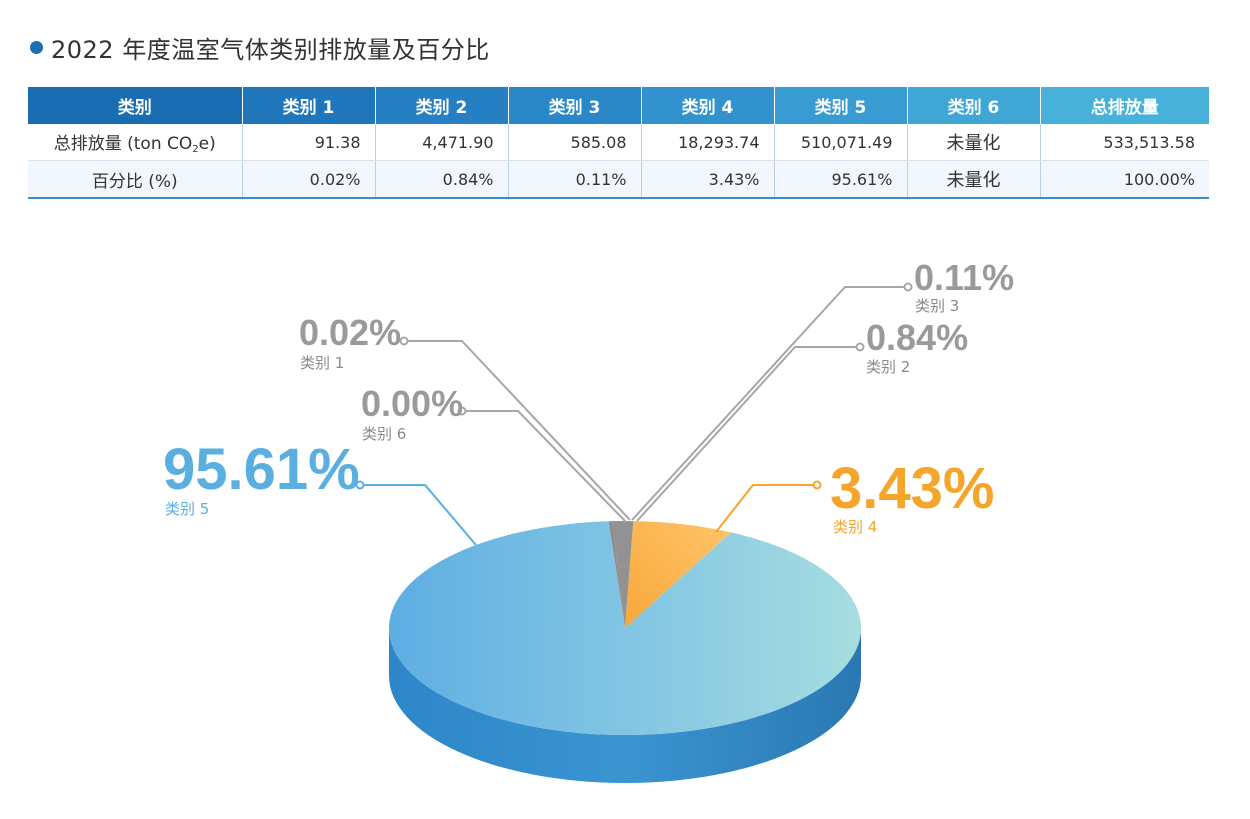 Image resolution: width=1250 pixels, height=819 pixels. What do you see at coordinates (195, 149) in the screenshot?
I see `row-label-subscript: 2` at bounding box center [195, 149].